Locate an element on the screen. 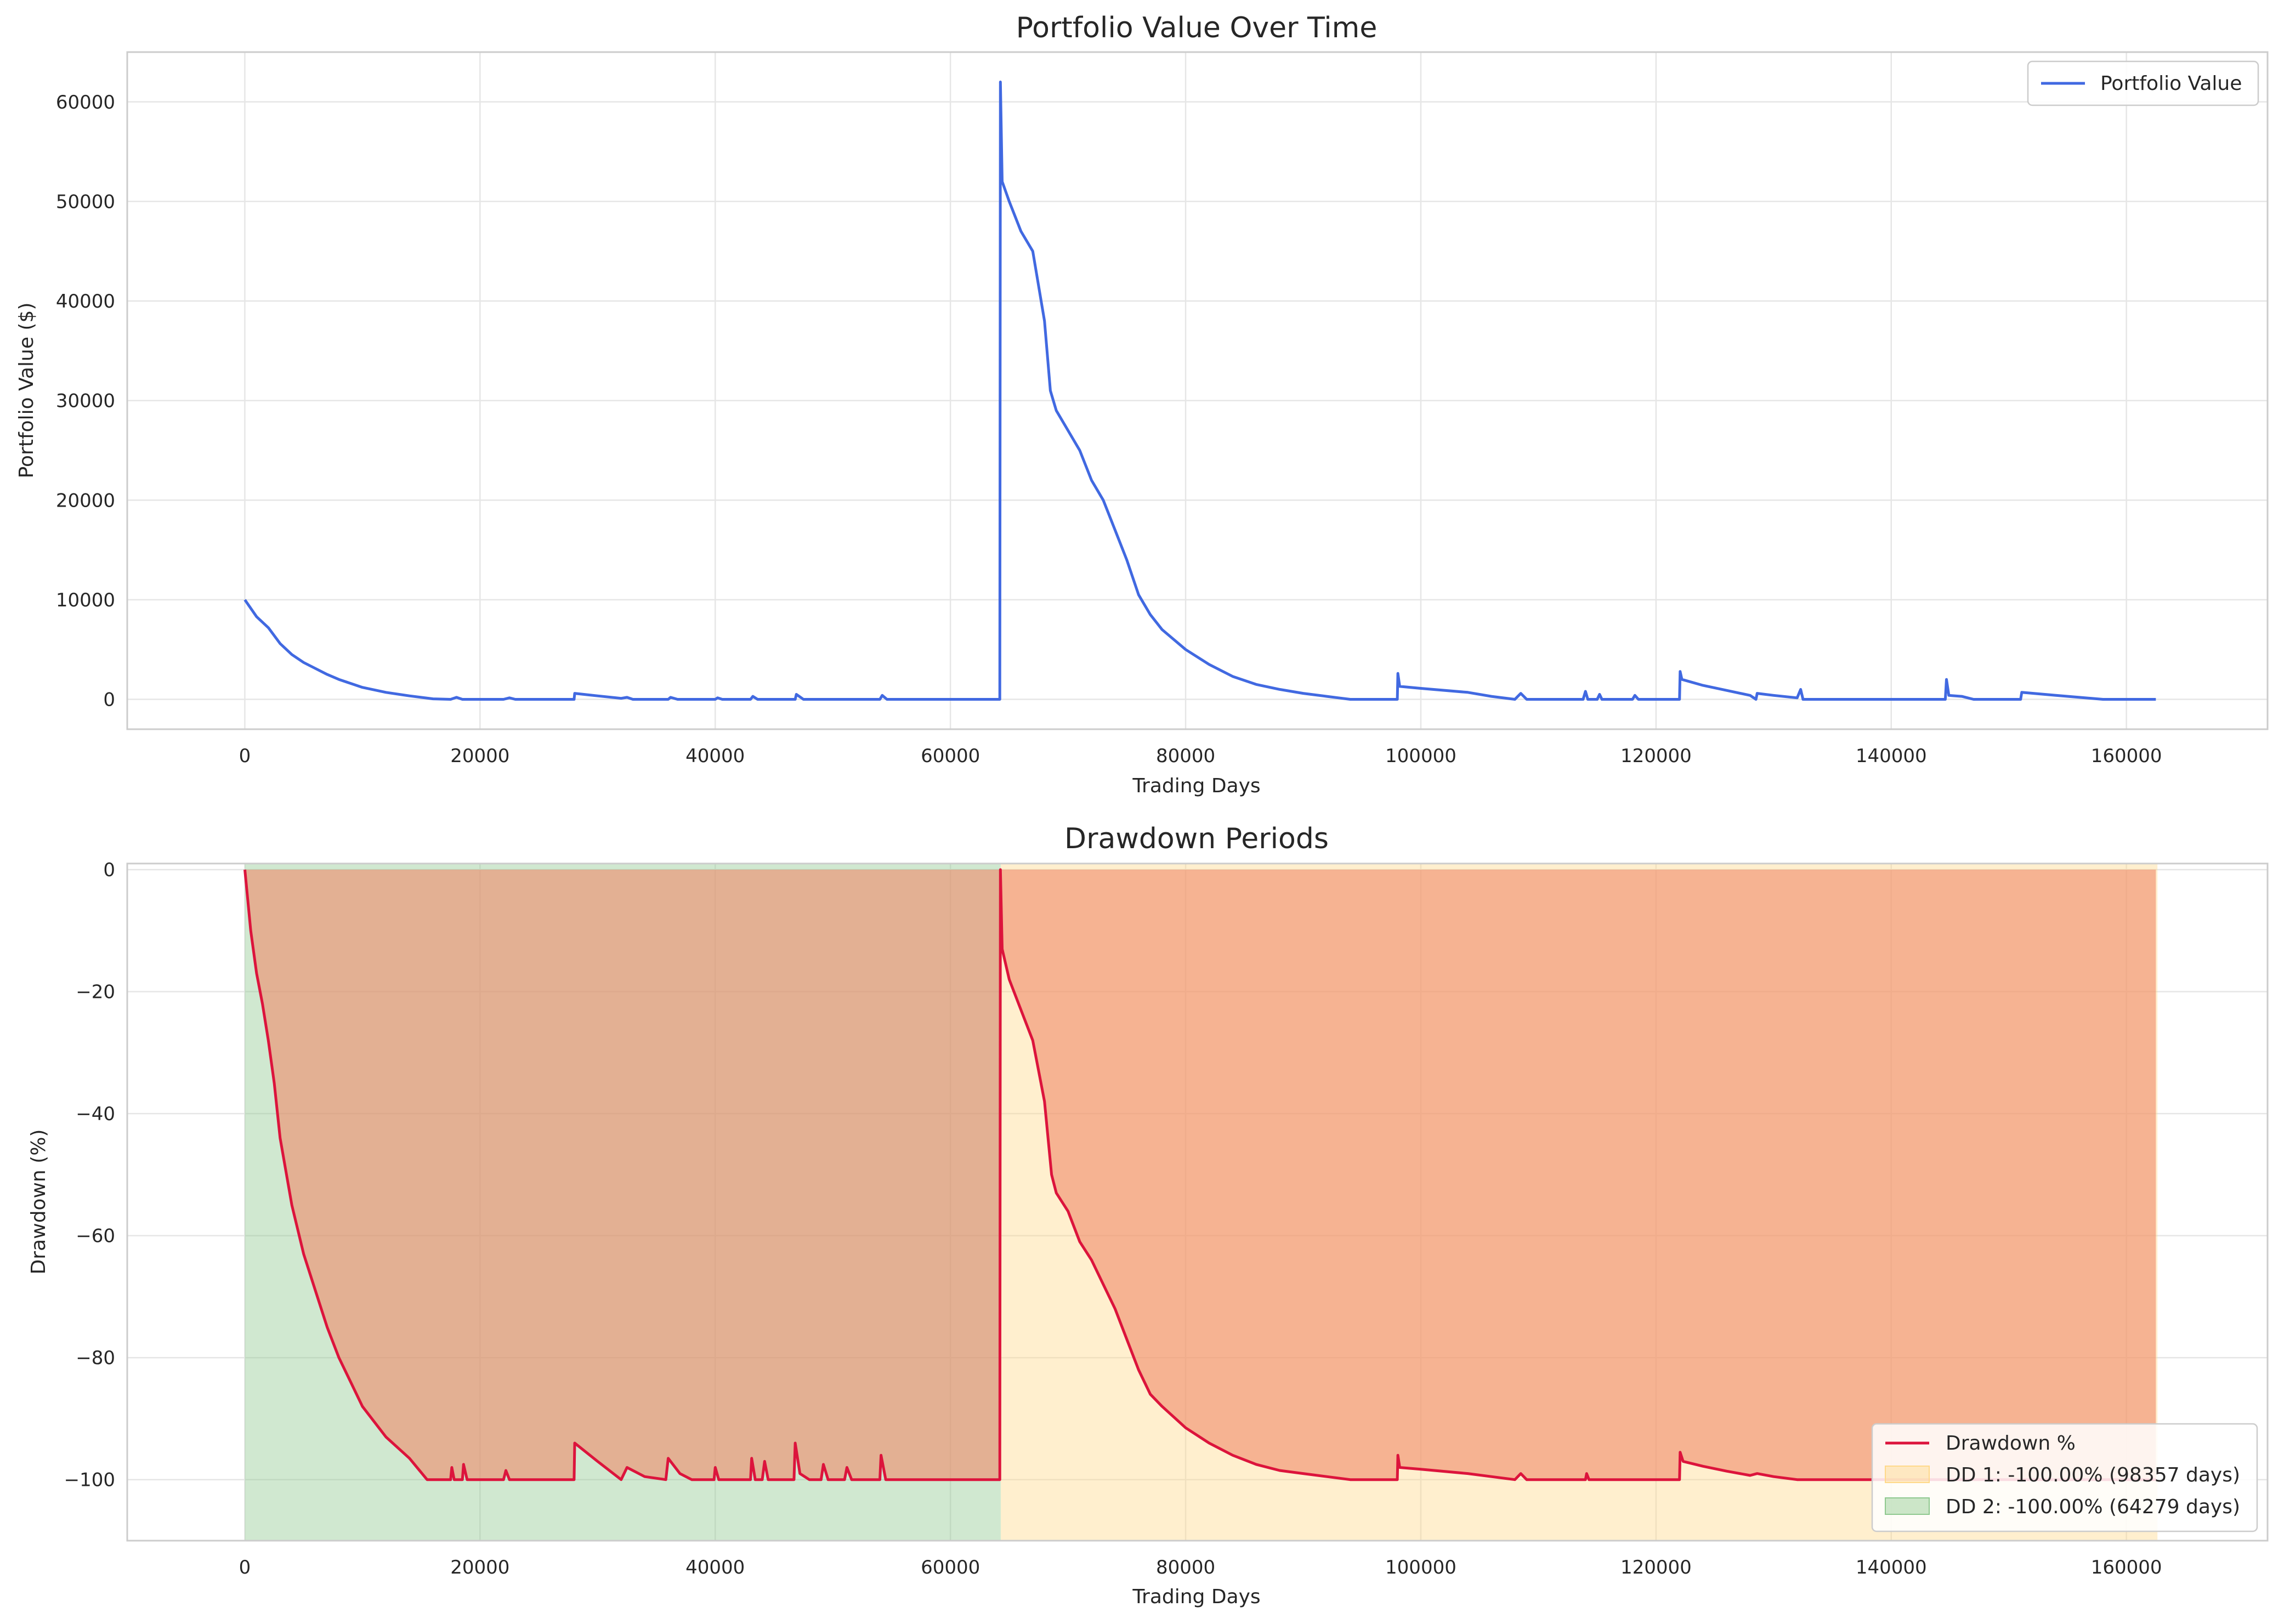 The height and width of the screenshot is (1624, 2284). legend-swatch-dd1 is located at coordinates (1907, 1474).